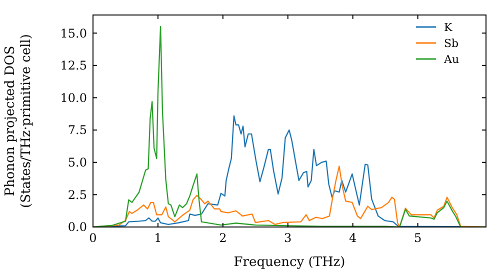 This screenshot has height=280, width=500. I want to click on y-axis-title: Phonon projected DOS (States/THz·primitive cell), so click(18, 121).